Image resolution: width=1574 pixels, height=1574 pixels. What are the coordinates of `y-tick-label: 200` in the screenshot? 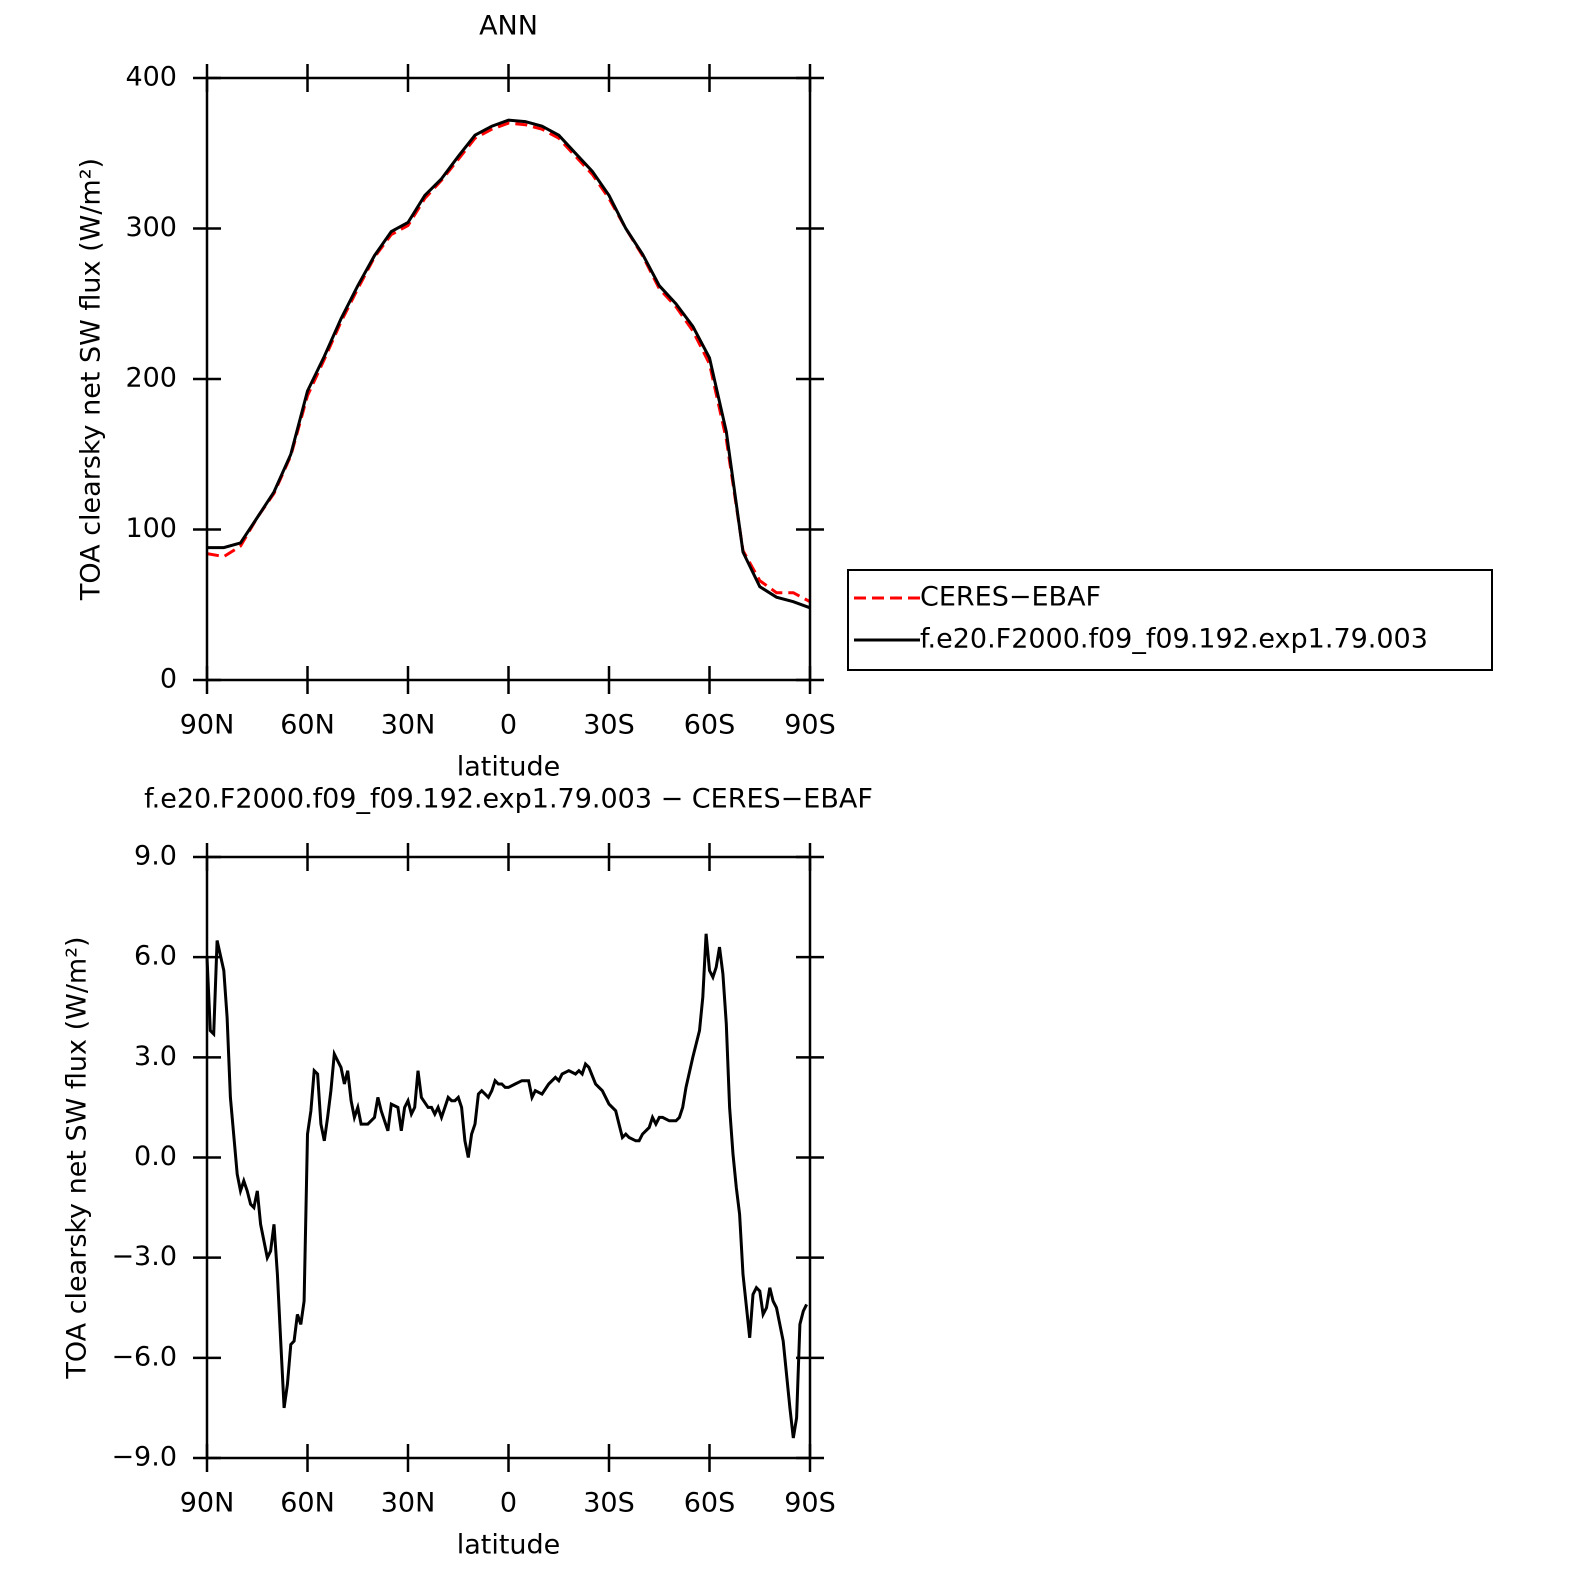 It's located at (151, 378).